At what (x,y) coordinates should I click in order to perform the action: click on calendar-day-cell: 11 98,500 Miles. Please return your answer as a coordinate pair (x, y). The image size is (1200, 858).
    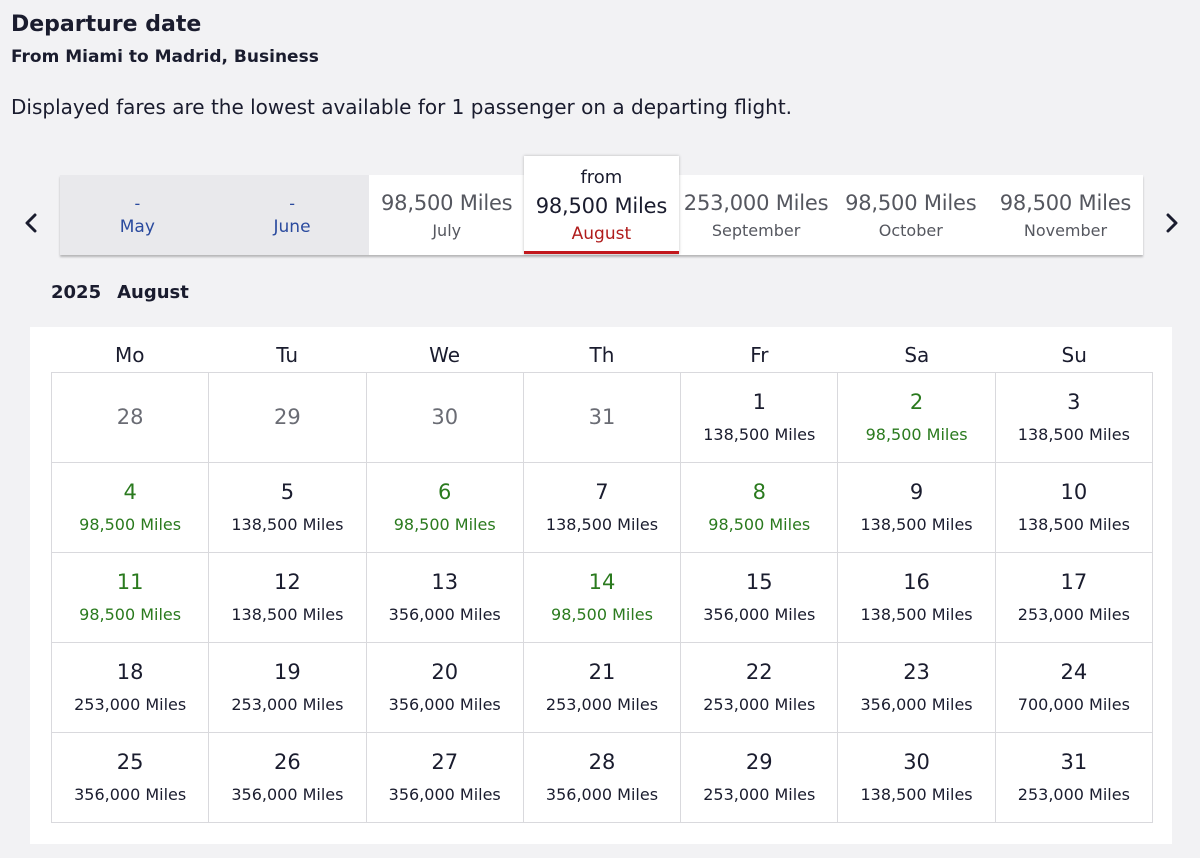
    Looking at the image, I should click on (131, 598).